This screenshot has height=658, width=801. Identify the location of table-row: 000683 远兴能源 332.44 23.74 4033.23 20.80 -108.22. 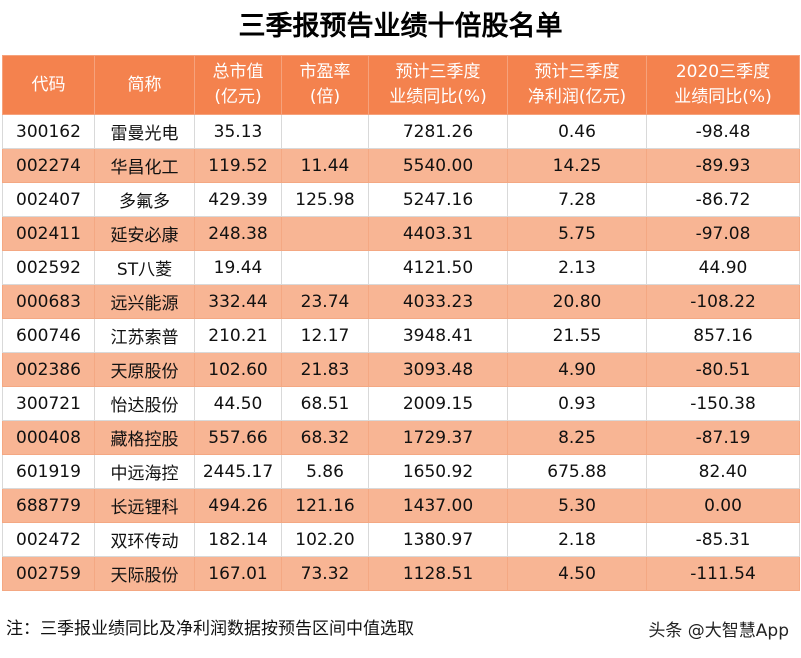
(401, 301).